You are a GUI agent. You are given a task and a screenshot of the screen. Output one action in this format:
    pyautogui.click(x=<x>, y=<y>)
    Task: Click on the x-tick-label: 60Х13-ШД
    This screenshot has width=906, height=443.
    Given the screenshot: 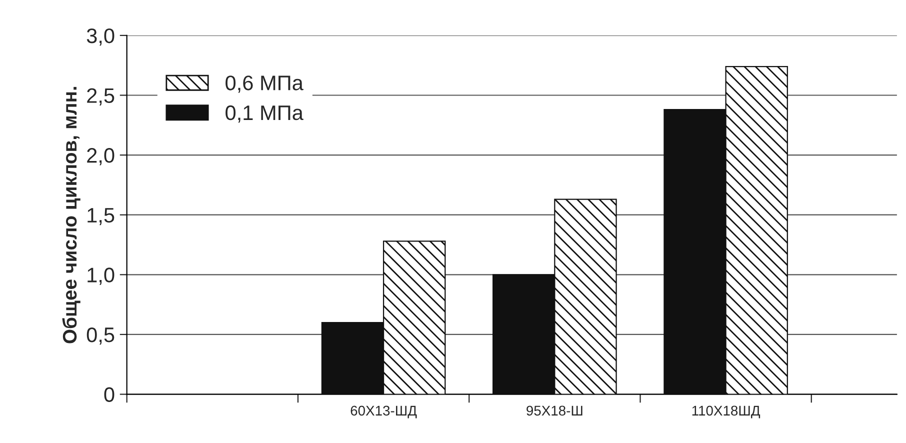 What is the action you would take?
    pyautogui.click(x=383, y=412)
    